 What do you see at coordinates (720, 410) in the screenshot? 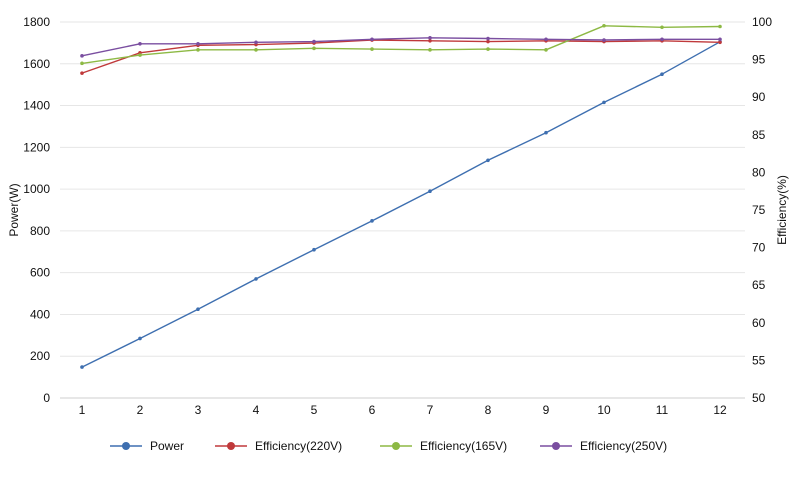
I see `x-tick-label: 12` at bounding box center [720, 410].